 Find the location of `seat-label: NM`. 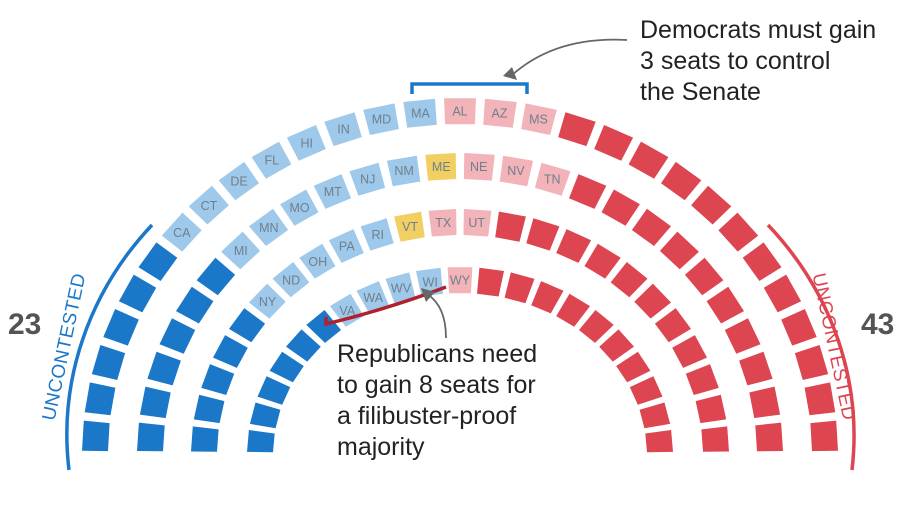

seat-label: NM is located at coordinates (403, 171).